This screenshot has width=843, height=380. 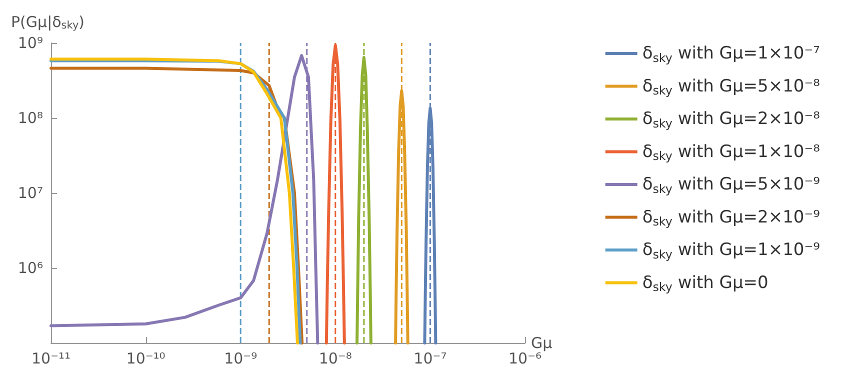 What do you see at coordinates (430, 359) in the screenshot?
I see `x-tick-label: 10⁻⁷` at bounding box center [430, 359].